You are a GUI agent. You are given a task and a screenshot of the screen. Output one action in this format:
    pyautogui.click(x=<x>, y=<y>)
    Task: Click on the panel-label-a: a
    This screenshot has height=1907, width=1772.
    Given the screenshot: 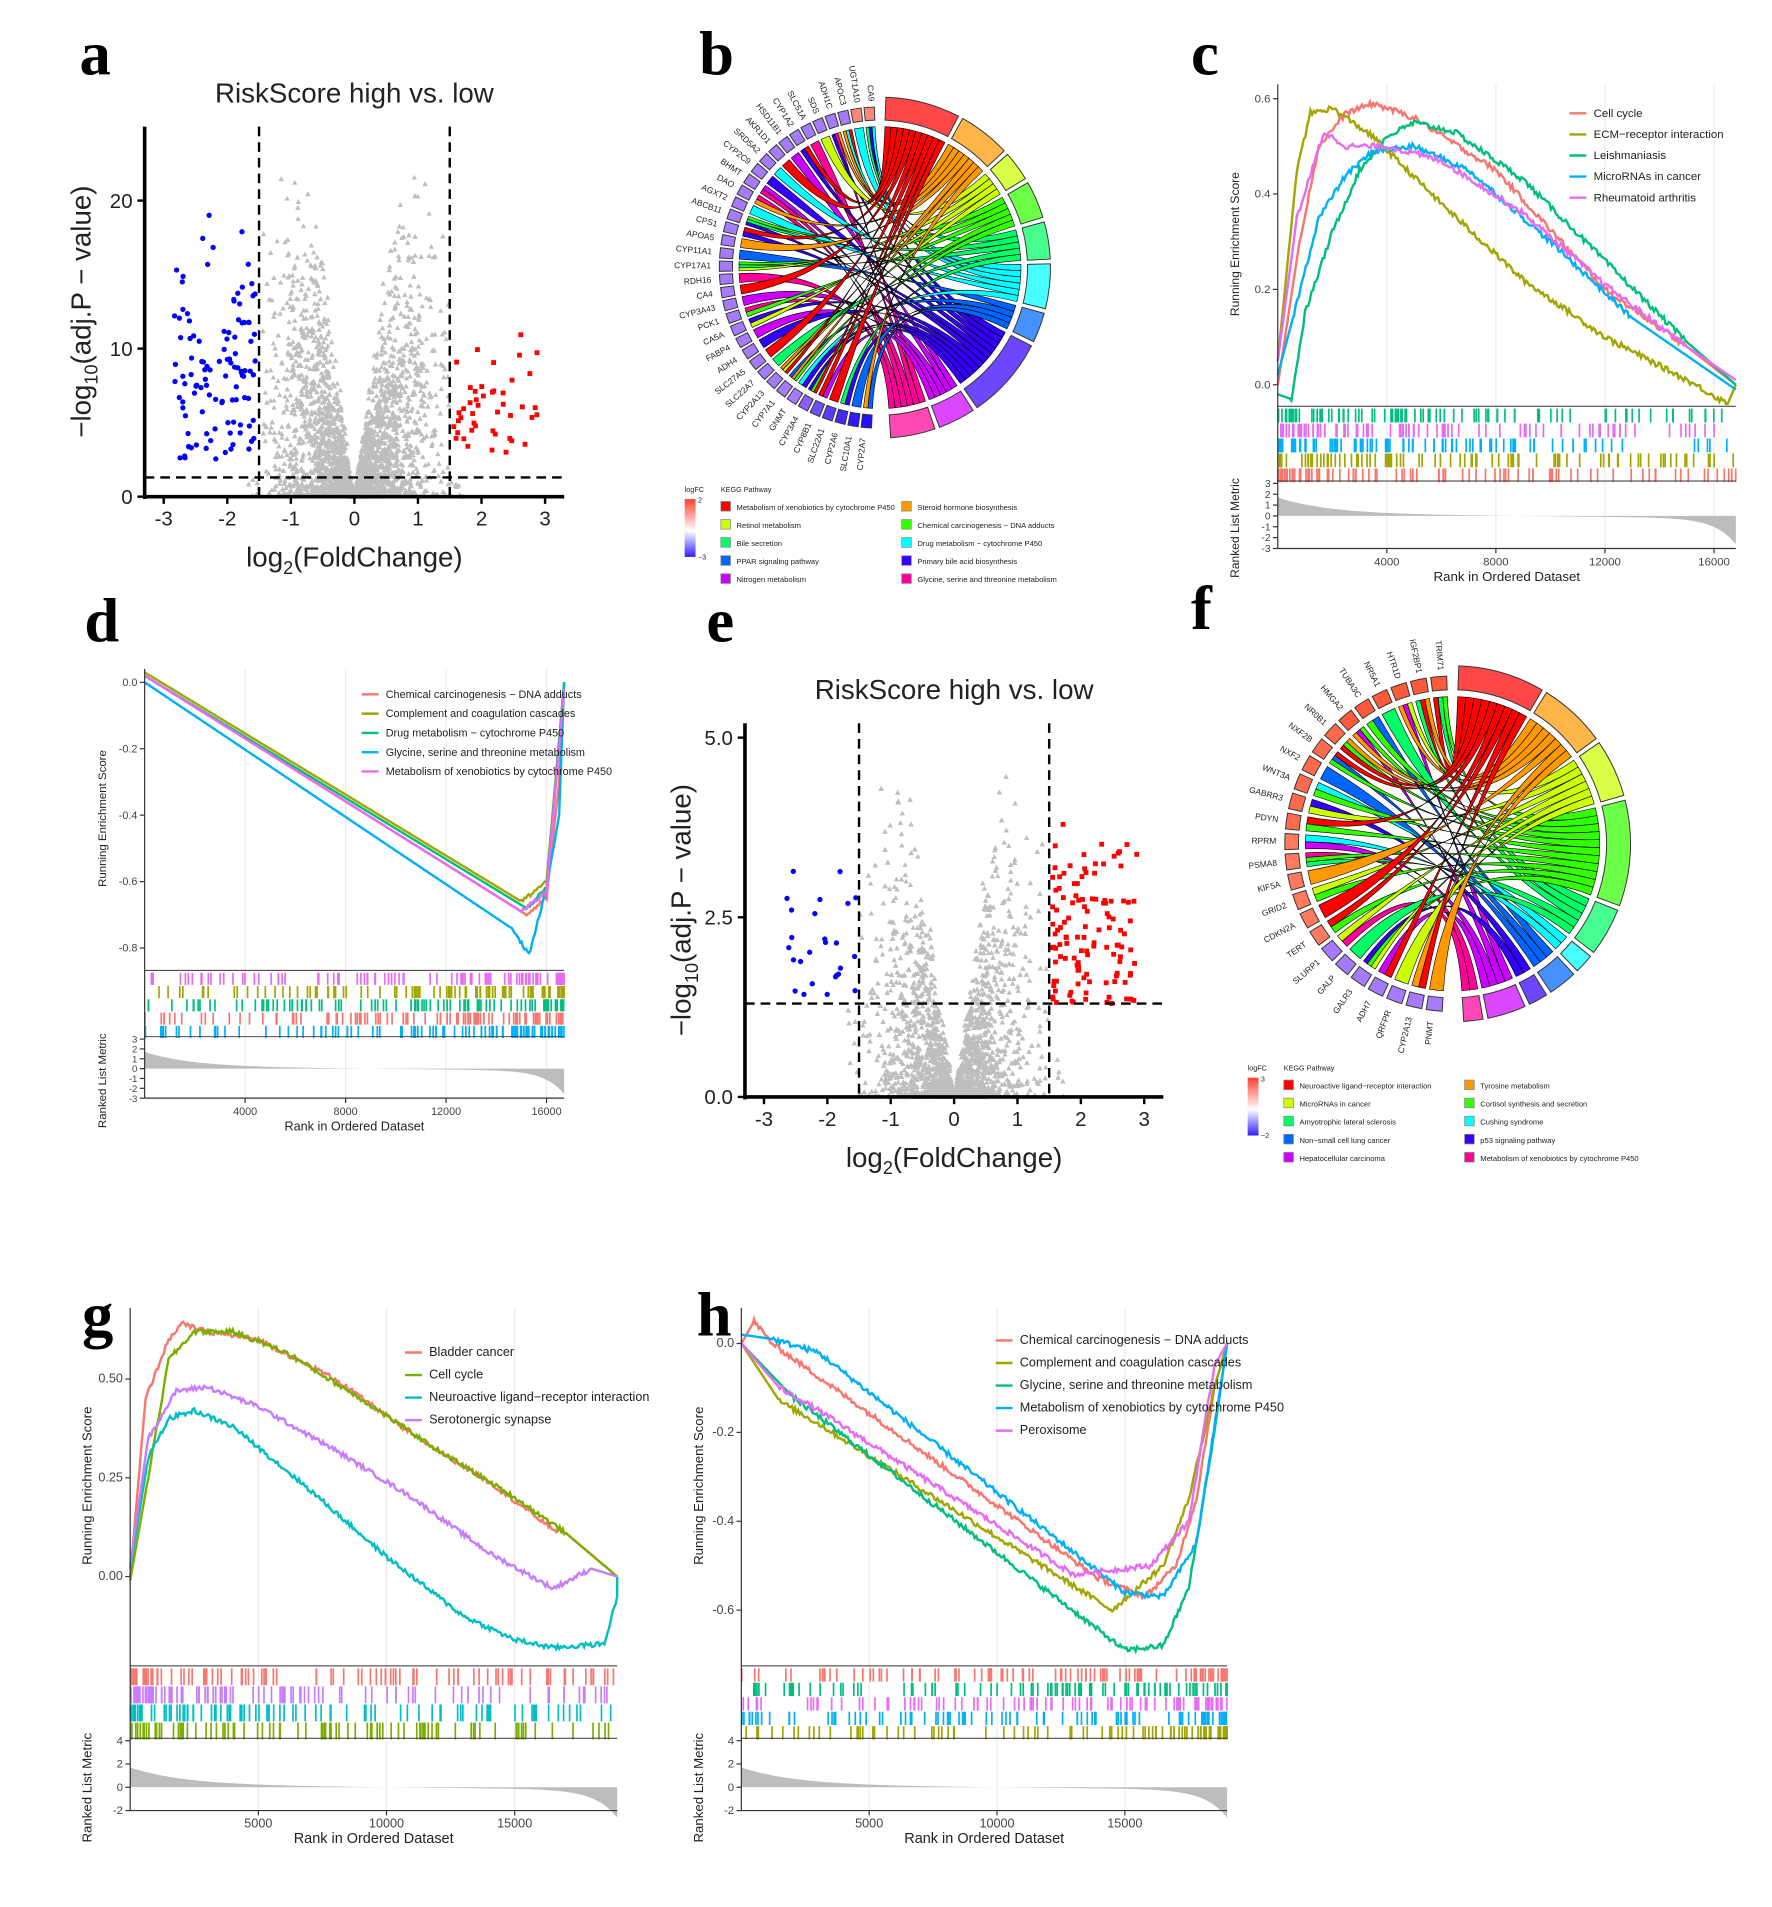 What is the action you would take?
    pyautogui.click(x=95, y=54)
    